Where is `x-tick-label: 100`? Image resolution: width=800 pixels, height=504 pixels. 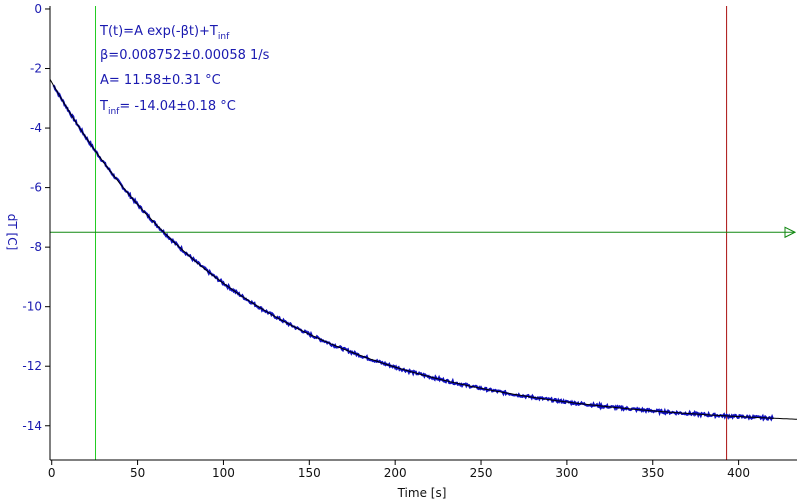 x-tick-label: 100 is located at coordinates (223, 473).